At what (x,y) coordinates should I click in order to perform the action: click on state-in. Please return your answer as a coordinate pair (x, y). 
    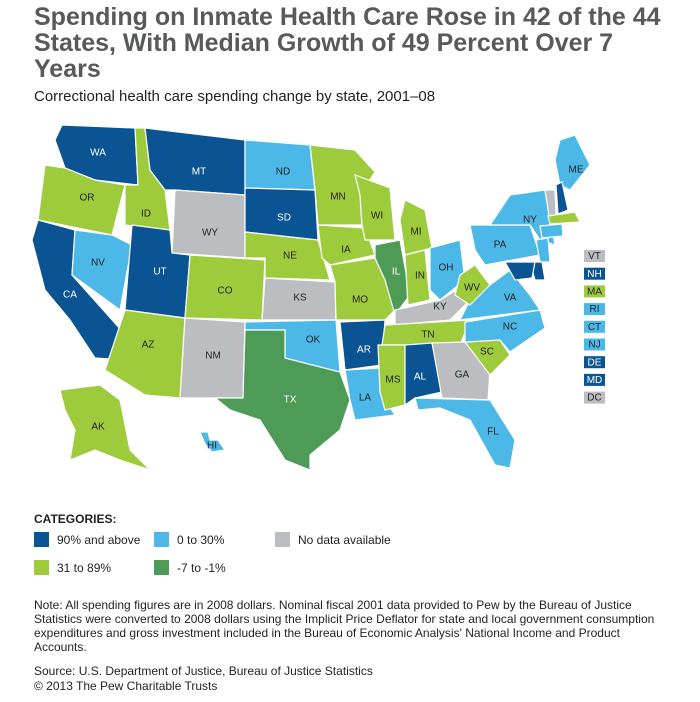
    Looking at the image, I should click on (417, 277).